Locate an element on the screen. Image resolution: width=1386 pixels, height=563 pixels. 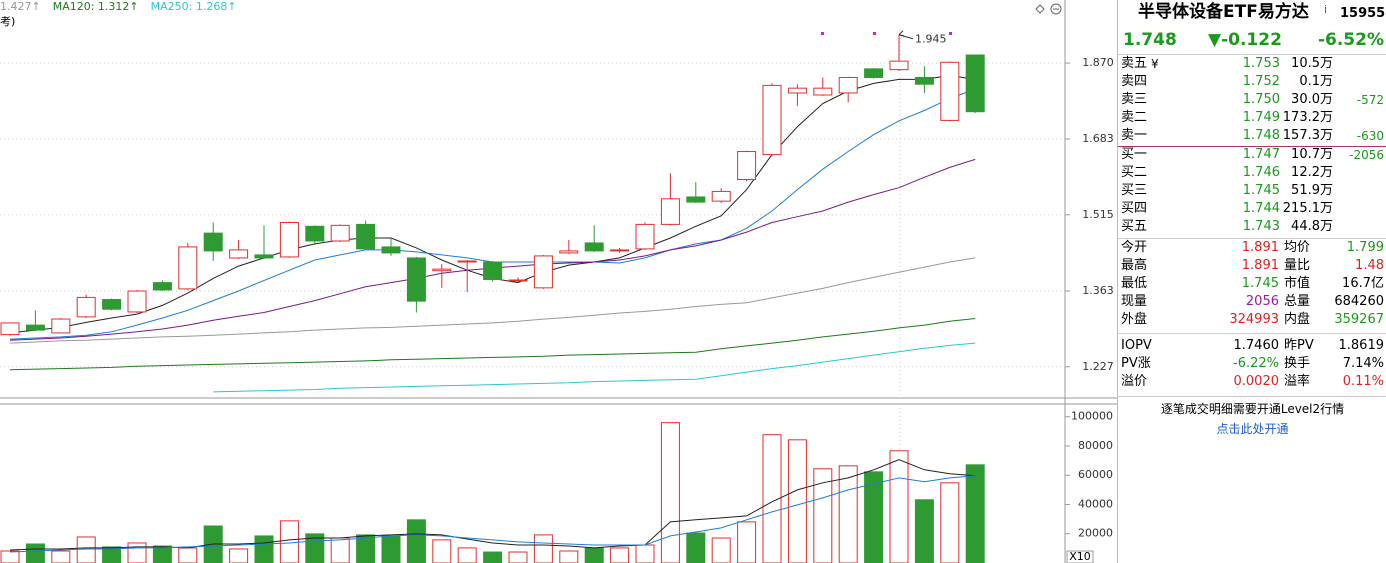
book-price: 1.744 is located at coordinates (1261, 208).